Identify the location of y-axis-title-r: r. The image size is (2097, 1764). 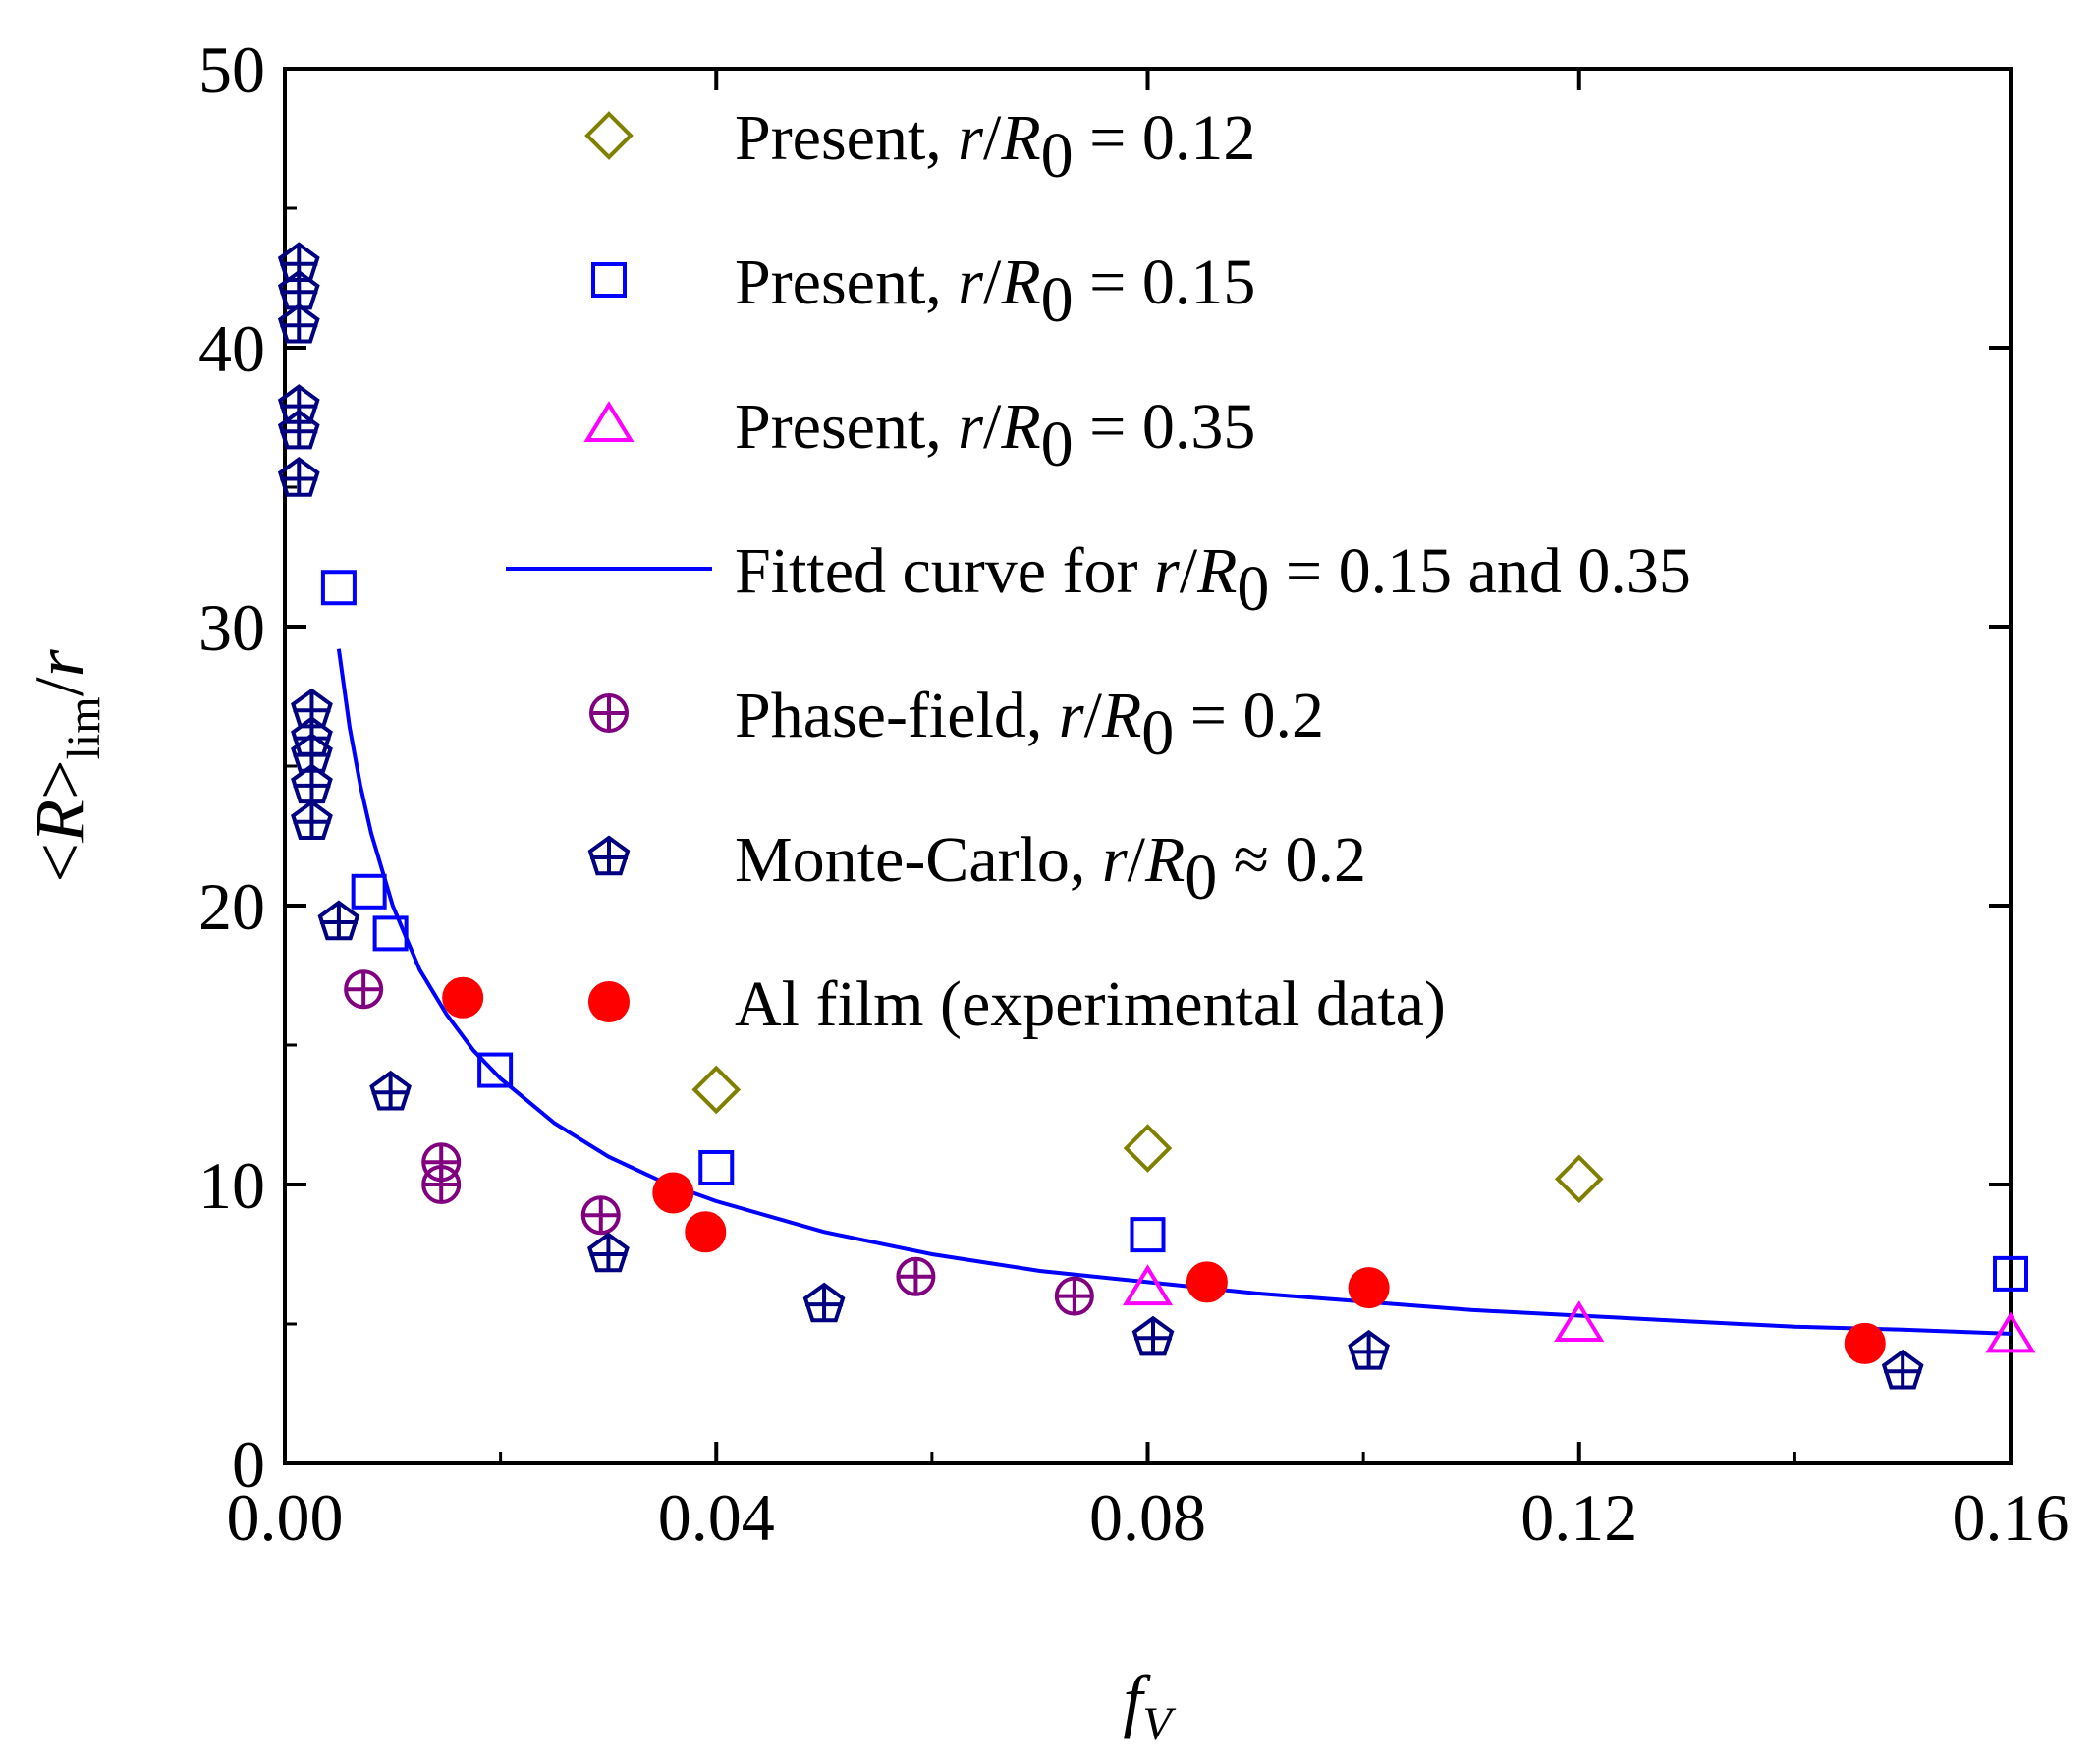
(60, 663).